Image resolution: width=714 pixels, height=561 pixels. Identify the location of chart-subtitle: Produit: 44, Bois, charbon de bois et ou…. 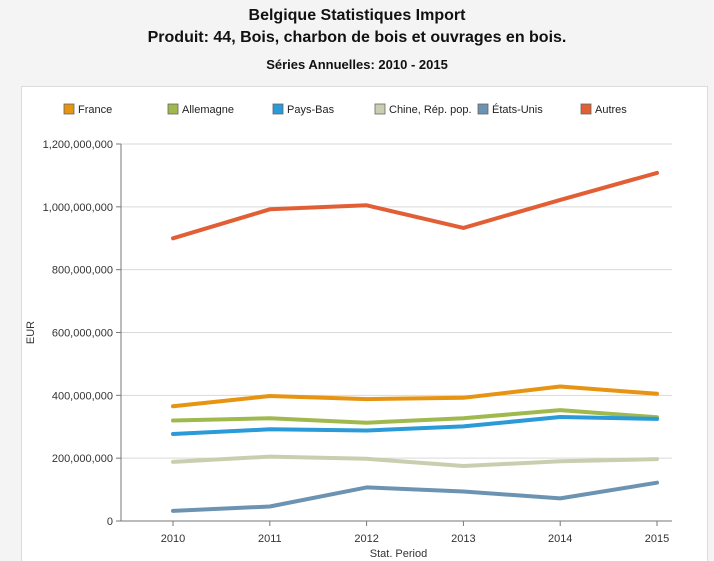
(357, 37).